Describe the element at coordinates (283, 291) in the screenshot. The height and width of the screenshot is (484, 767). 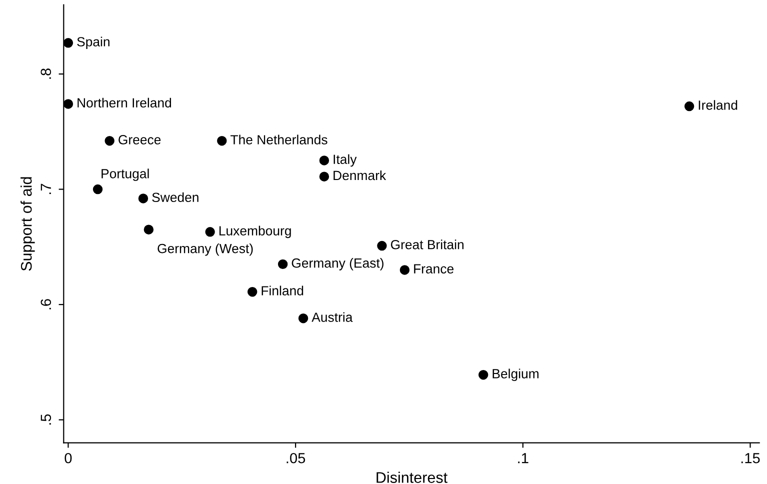
I see `annotation: Finland` at that location.